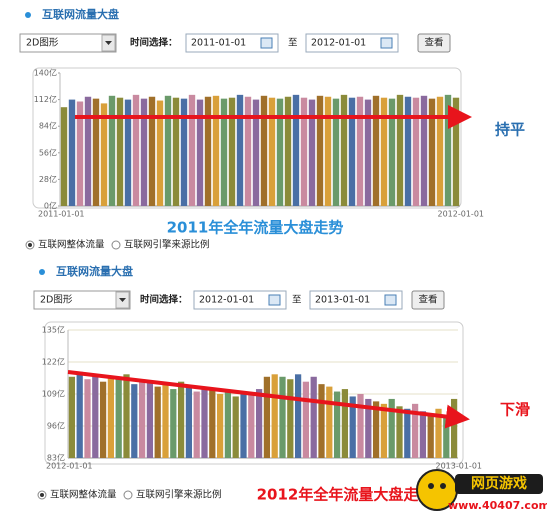 The height and width of the screenshot is (521, 547). I want to click on y-tick-label: 96亿, so click(56, 426).